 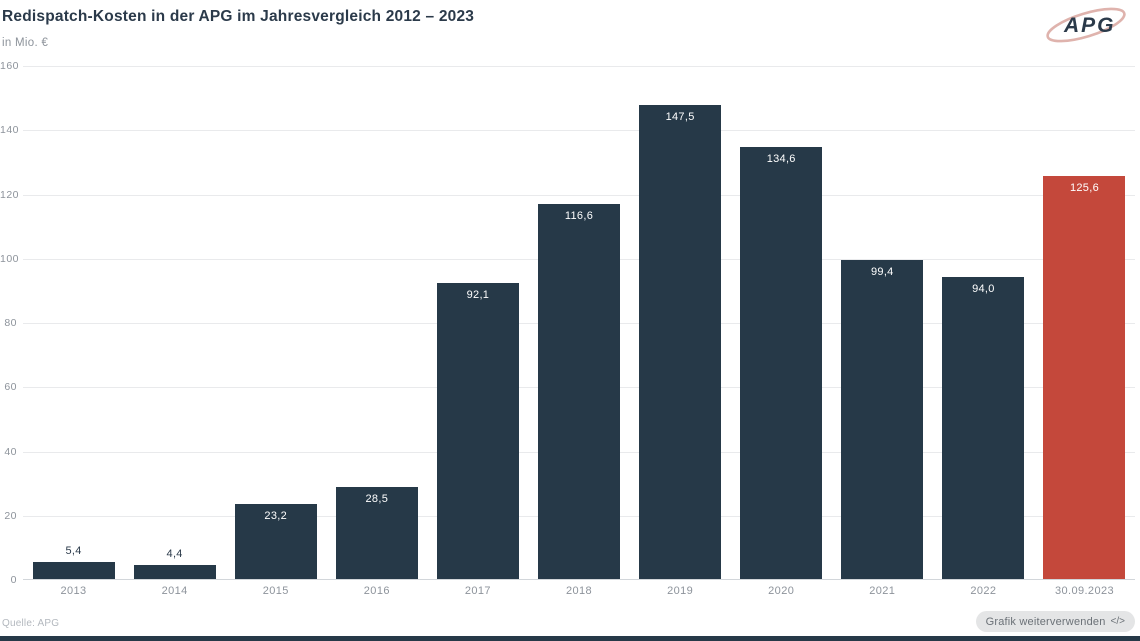 What do you see at coordinates (10, 194) in the screenshot?
I see `y-tick-label-120: 120` at bounding box center [10, 194].